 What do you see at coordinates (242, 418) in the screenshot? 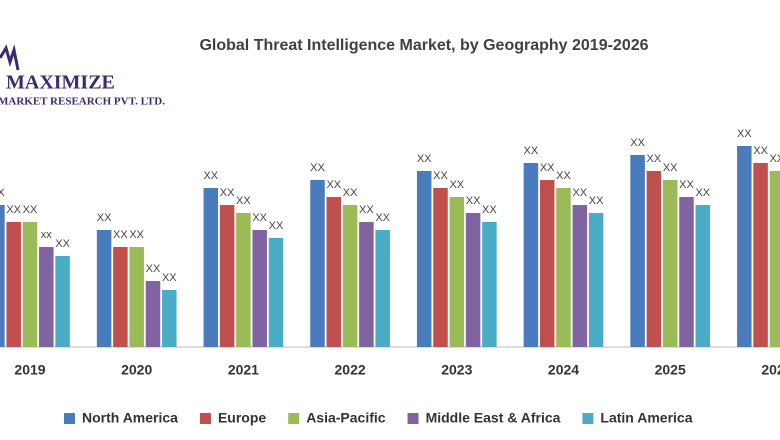
I see `legend-label: Europe` at bounding box center [242, 418].